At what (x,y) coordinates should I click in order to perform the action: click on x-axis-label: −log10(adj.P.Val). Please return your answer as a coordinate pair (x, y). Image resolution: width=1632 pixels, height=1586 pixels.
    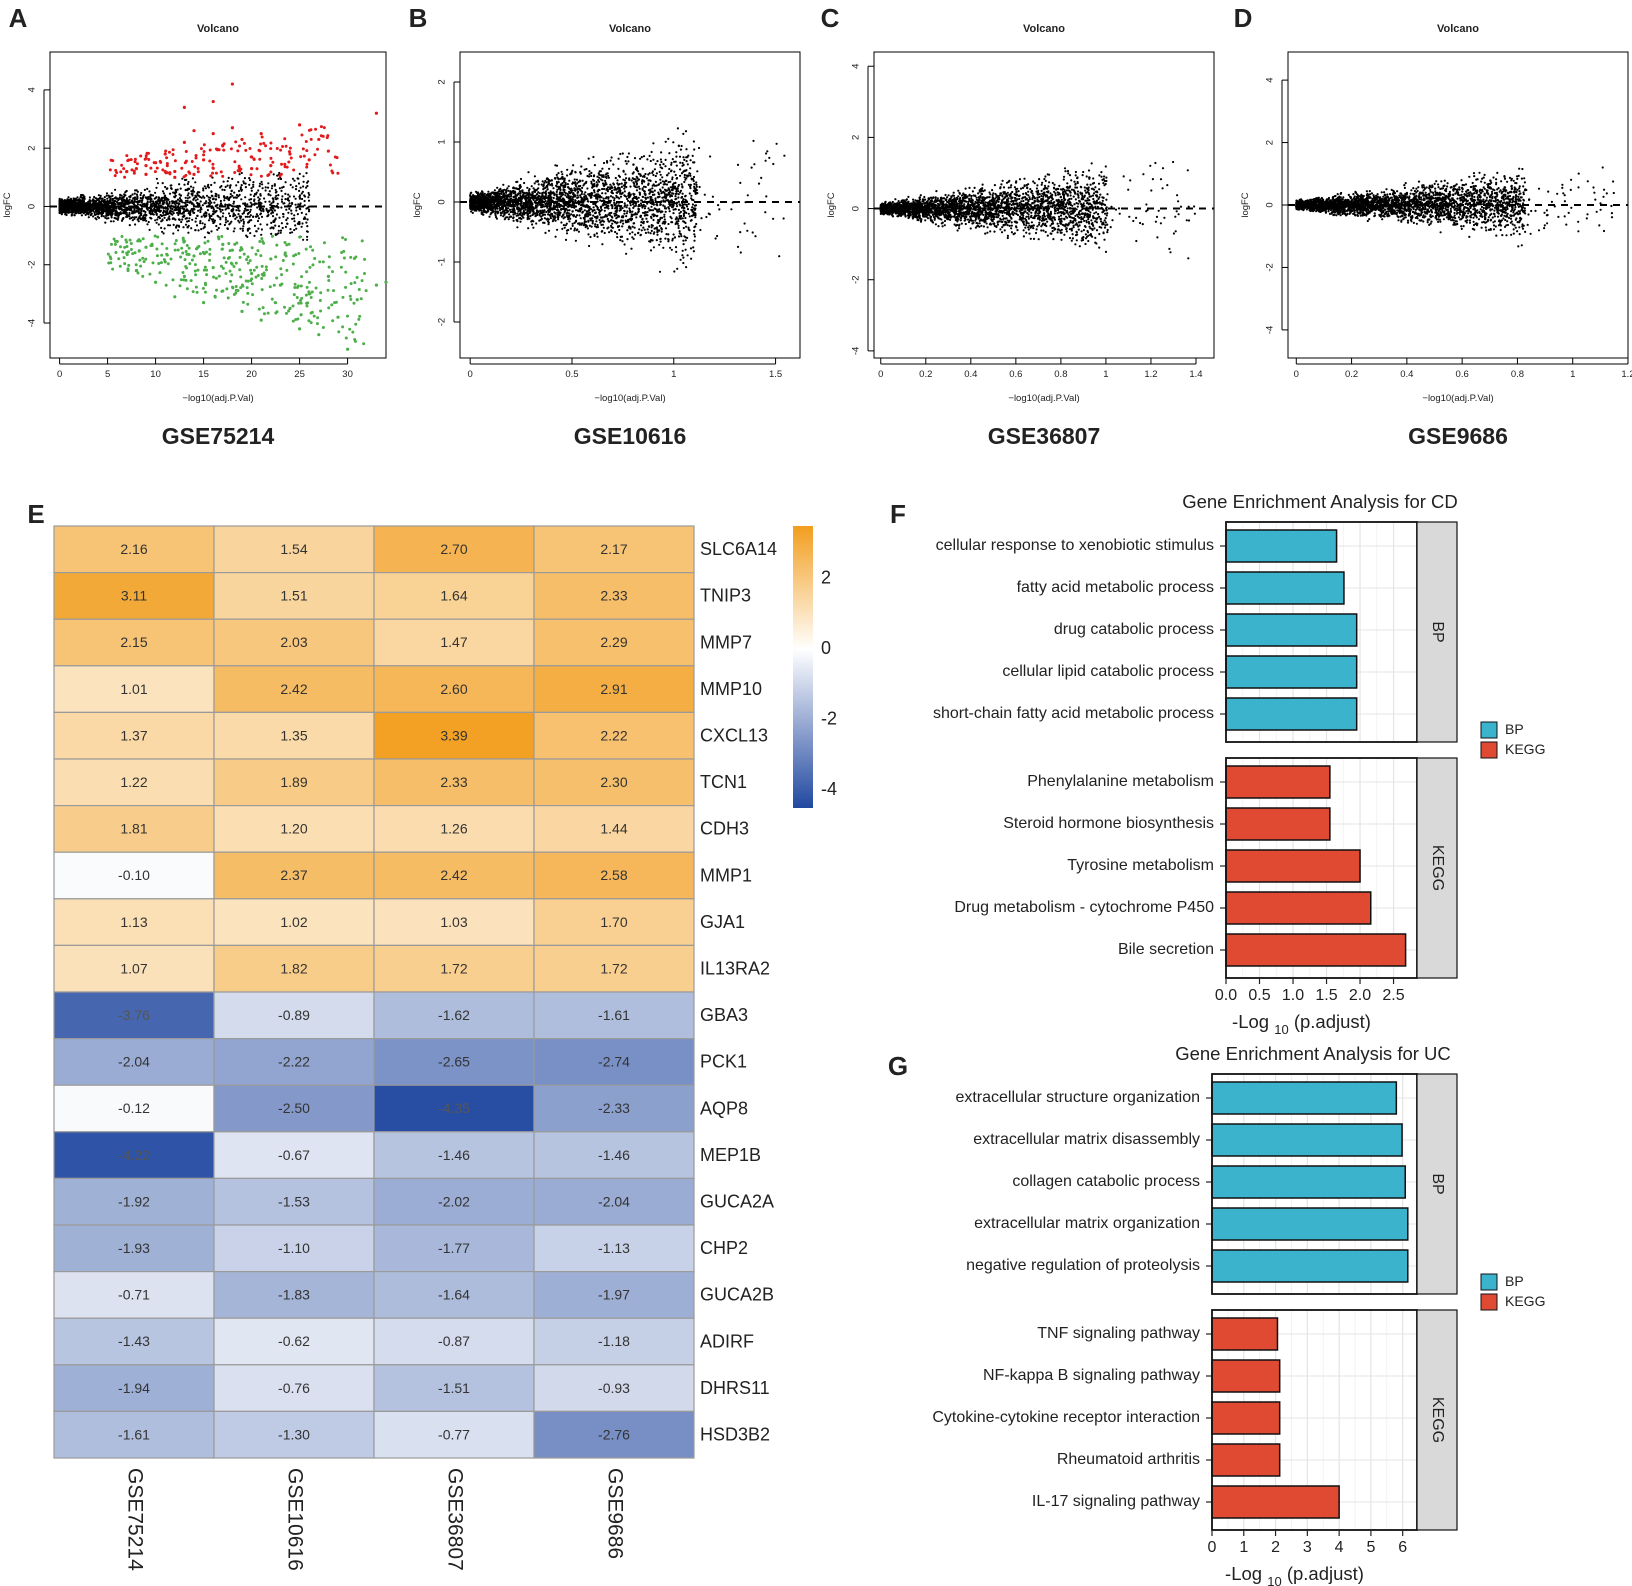
    Looking at the image, I should click on (629, 398).